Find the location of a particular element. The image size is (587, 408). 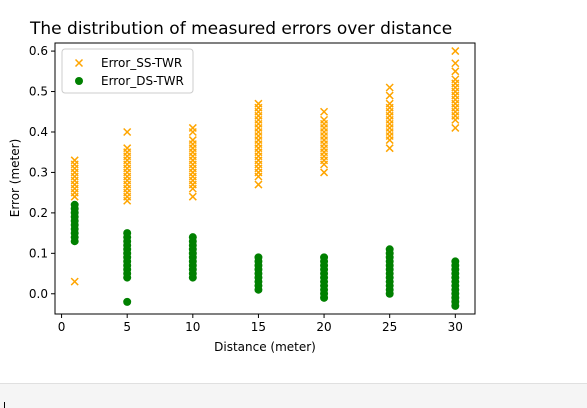

y-tick-label: 0.2 is located at coordinates (38, 213).